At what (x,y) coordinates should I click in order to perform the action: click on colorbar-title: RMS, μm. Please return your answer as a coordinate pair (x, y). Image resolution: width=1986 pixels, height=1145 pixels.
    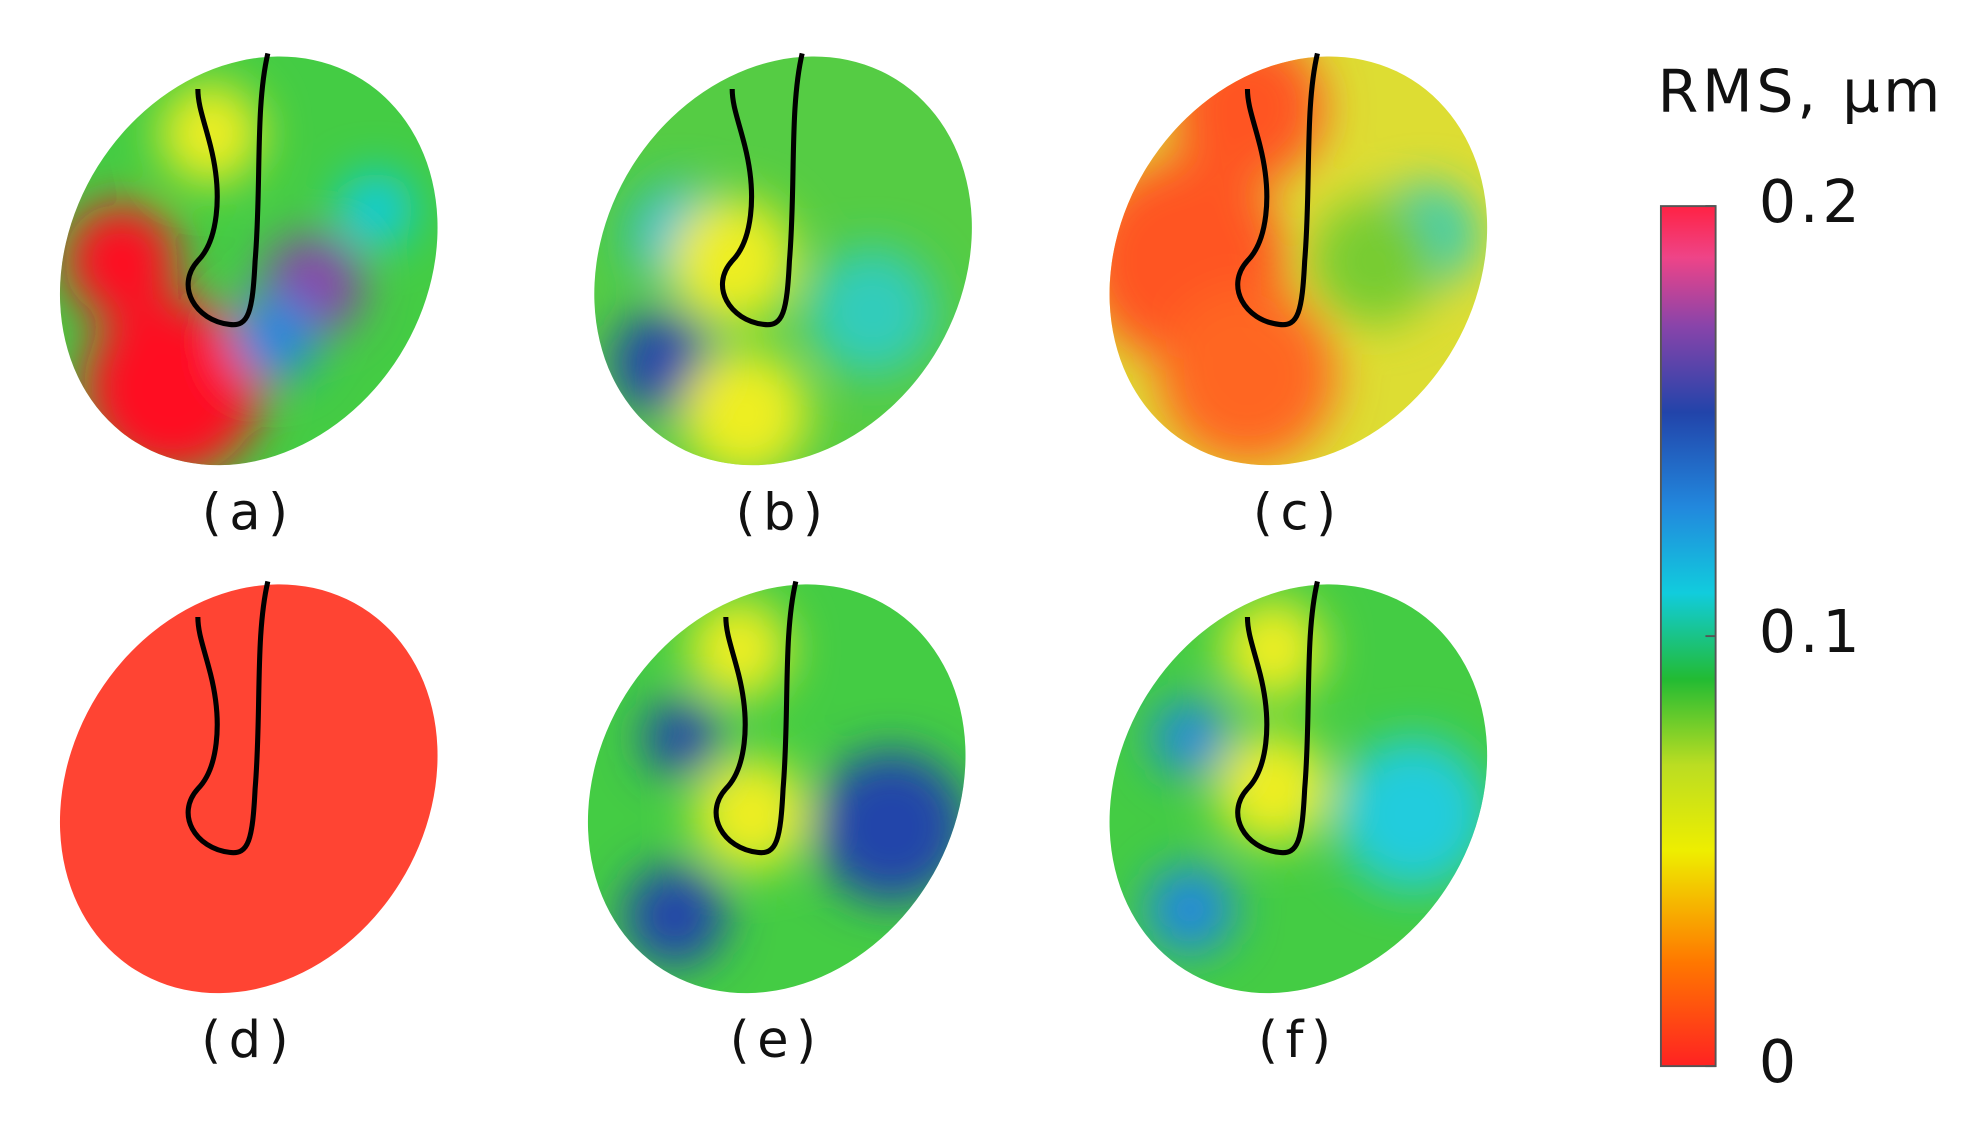
    Looking at the image, I should click on (1801, 92).